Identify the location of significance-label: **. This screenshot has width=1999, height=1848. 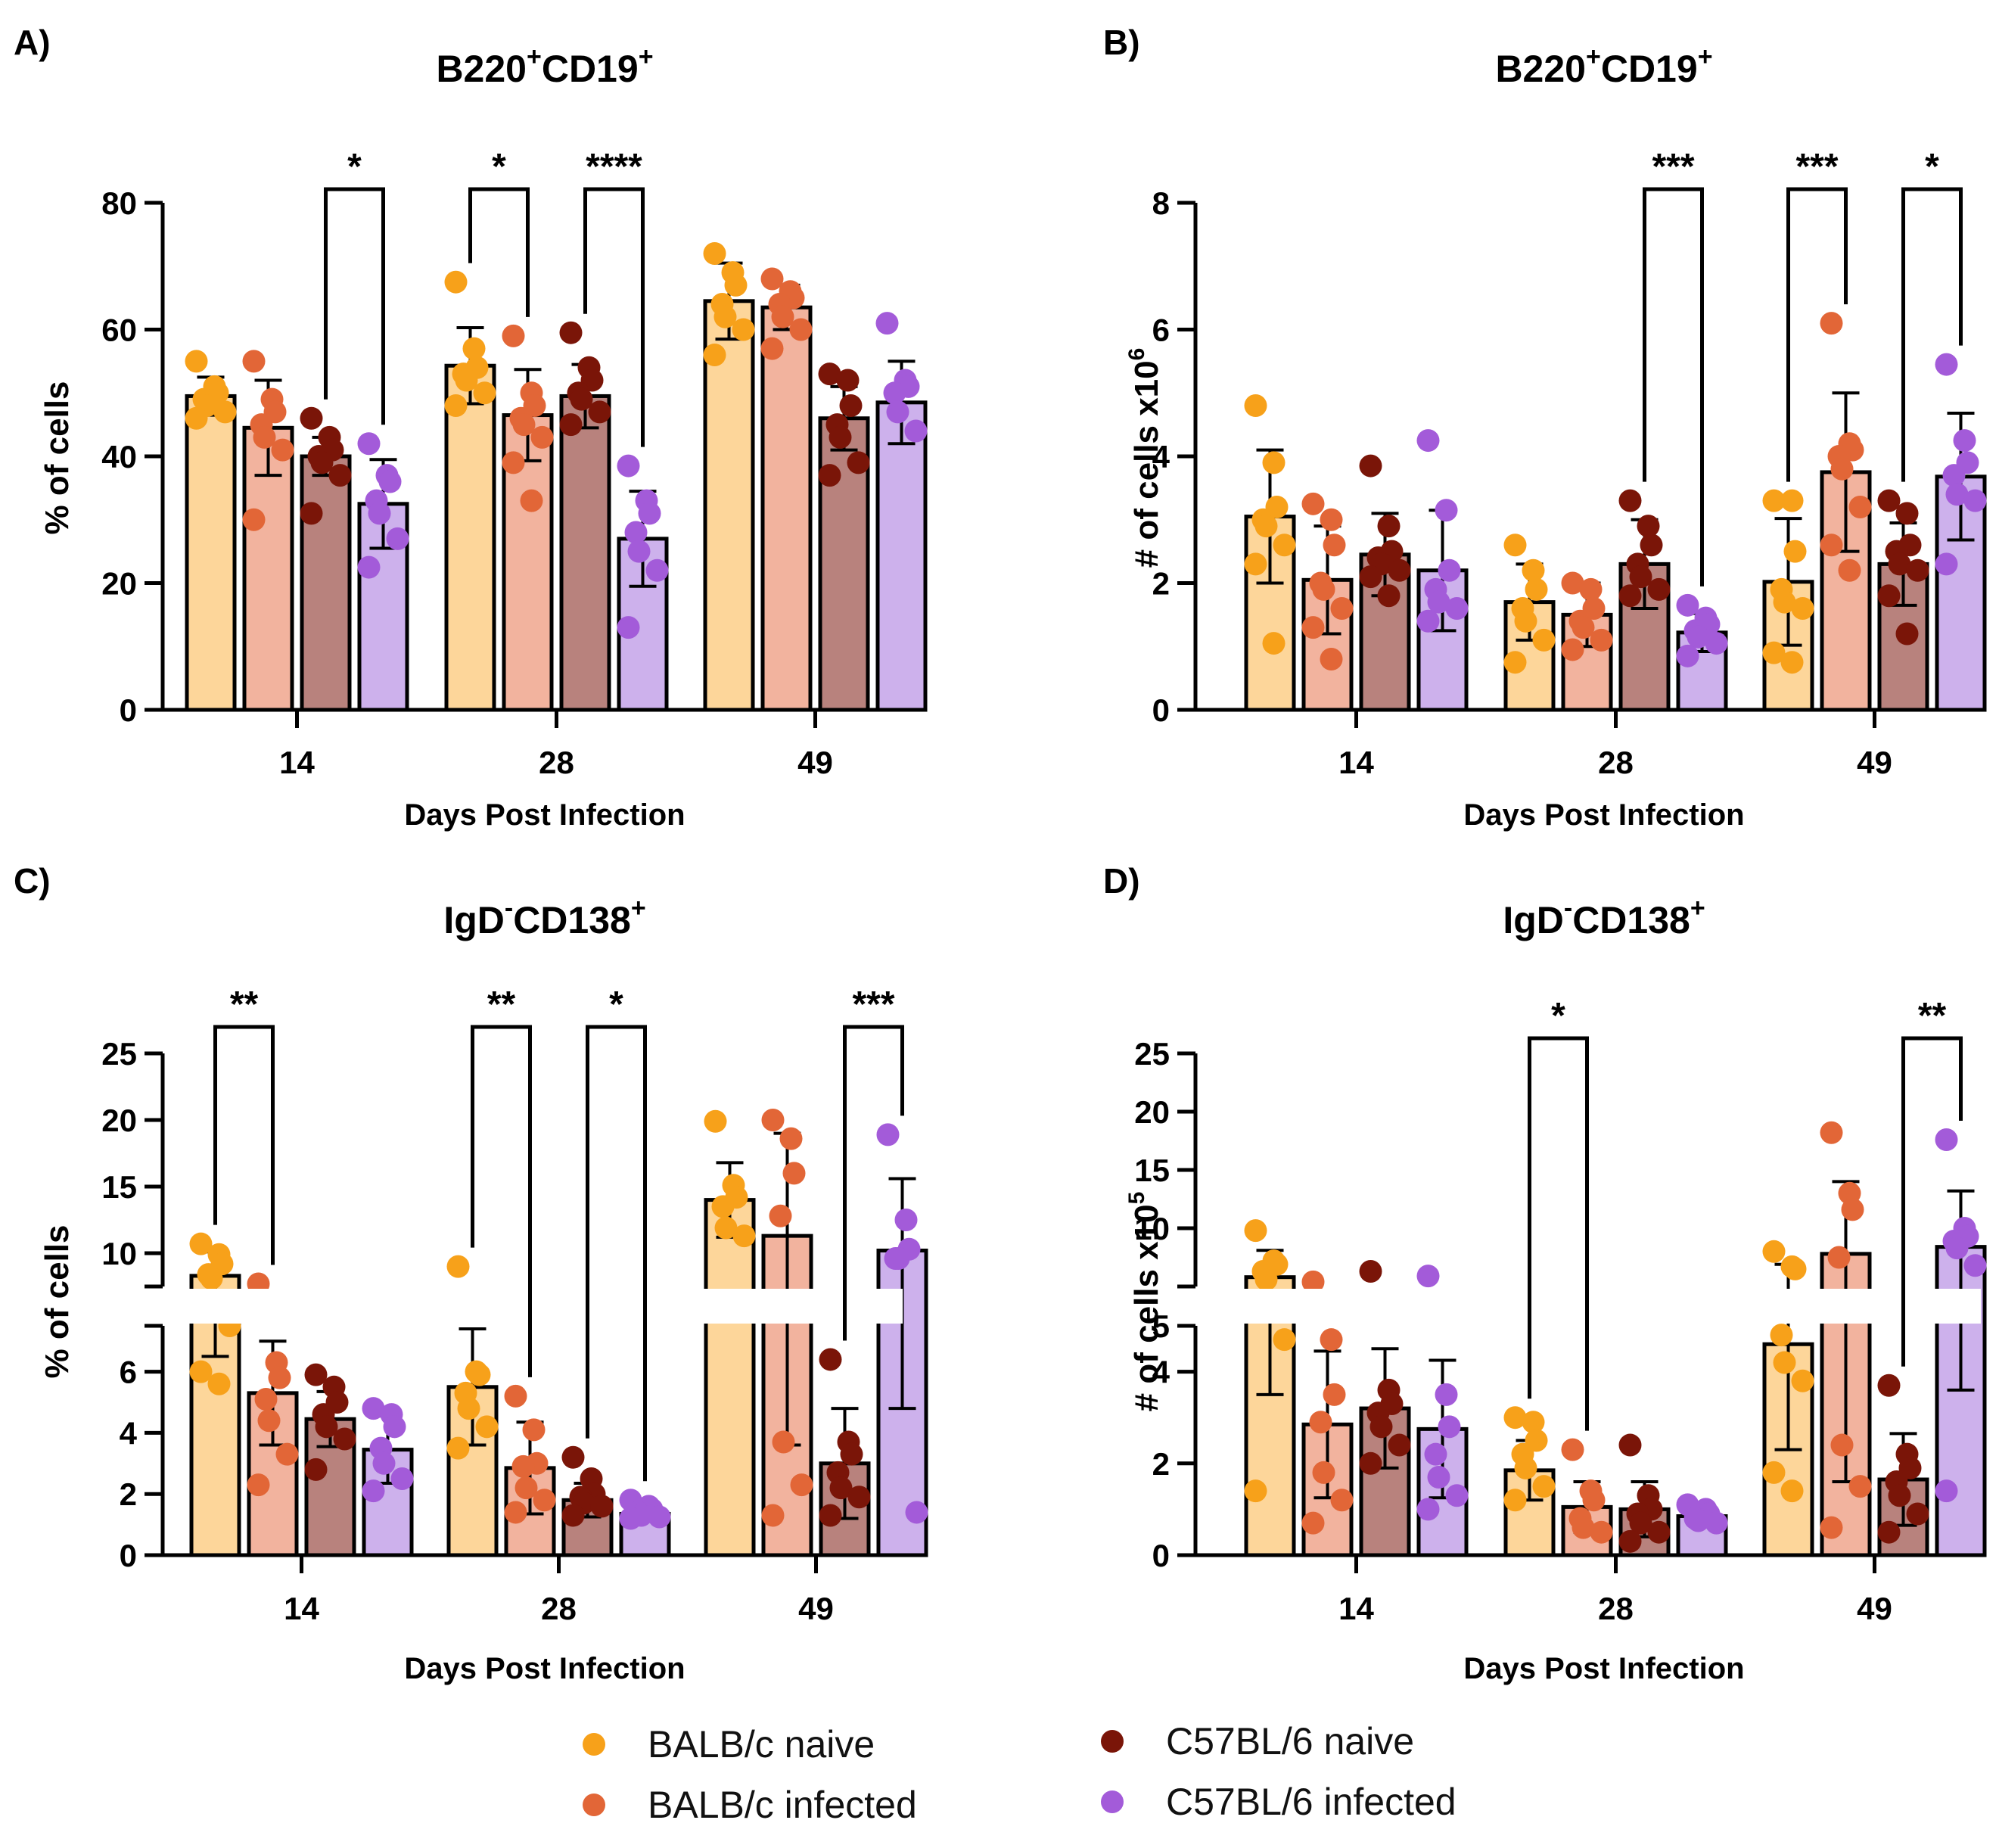
(244, 1005).